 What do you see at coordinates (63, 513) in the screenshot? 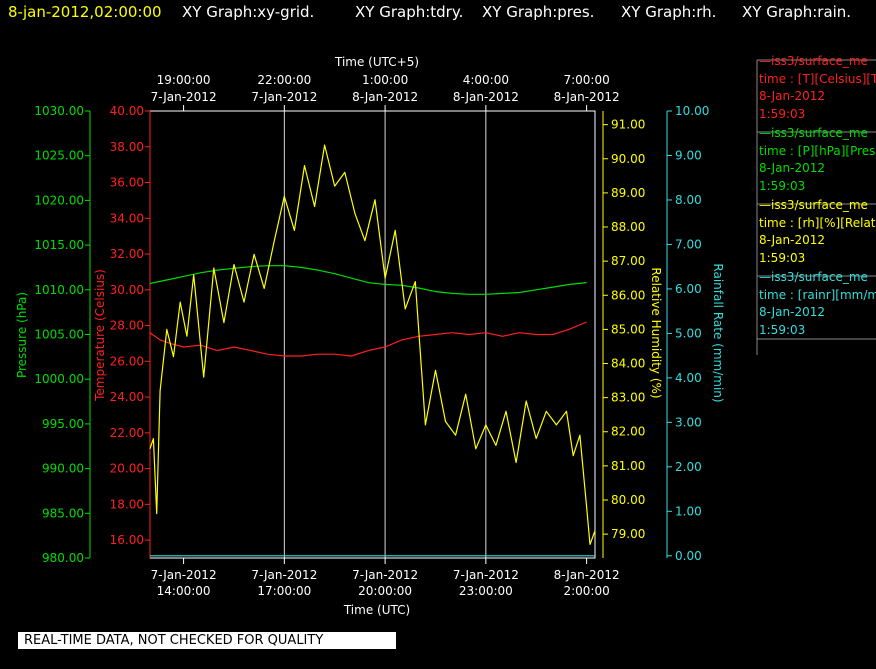
I see `pressure-tick-label: 985.00` at bounding box center [63, 513].